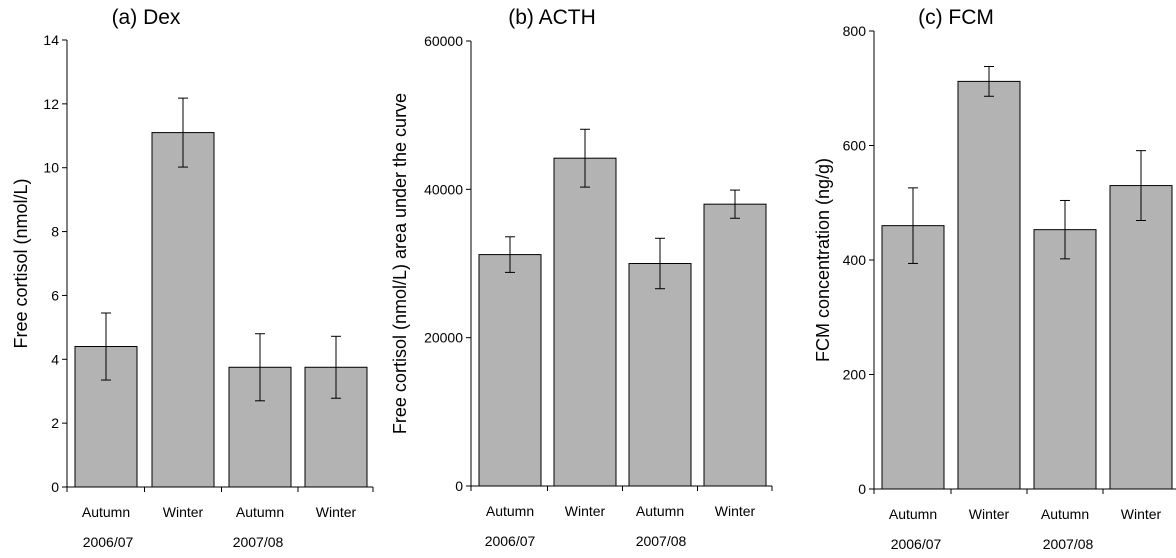 Image resolution: width=1176 pixels, height=558 pixels. Describe the element at coordinates (855, 31) in the screenshot. I see `y-tick-label: 800` at that location.